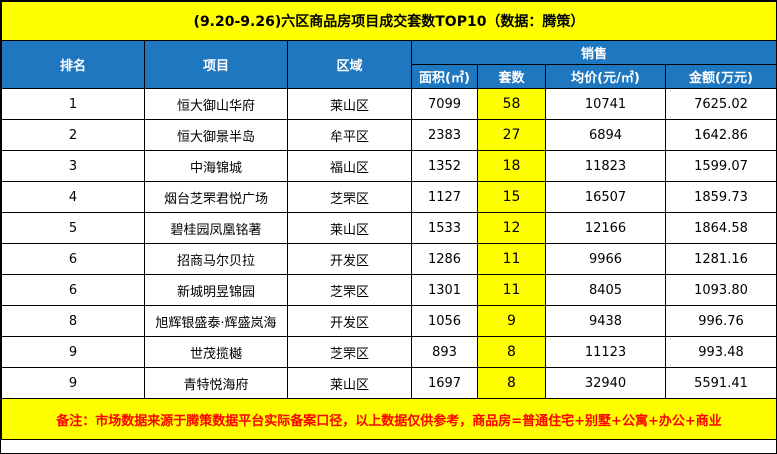 This screenshot has height=454, width=777. Describe the element at coordinates (444, 383) in the screenshot. I see `cell-area: 1697` at that location.